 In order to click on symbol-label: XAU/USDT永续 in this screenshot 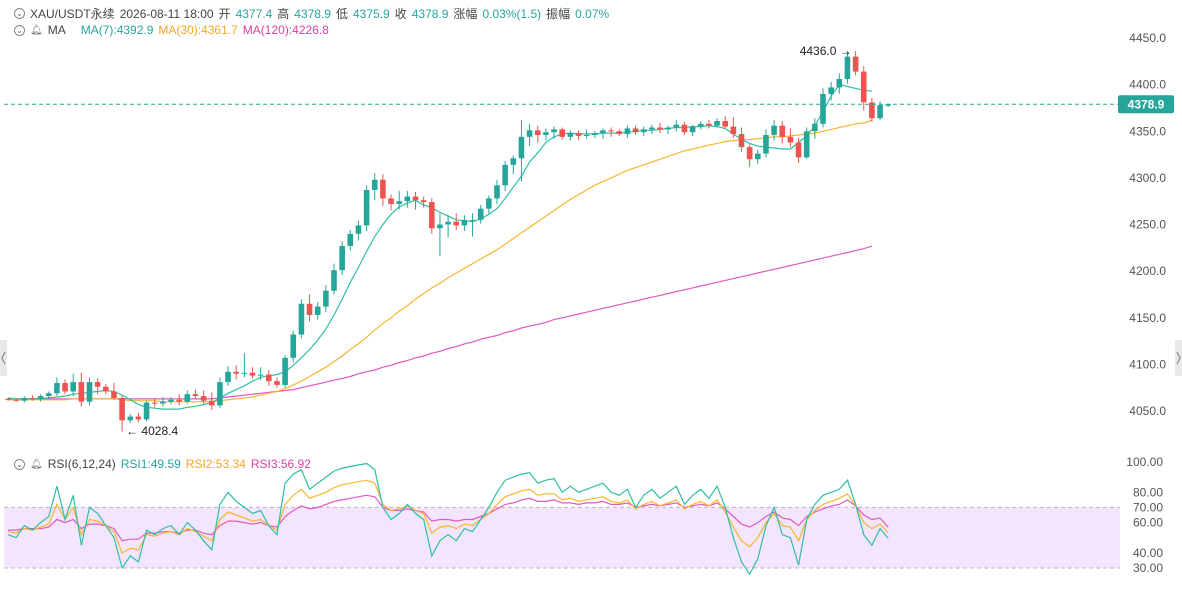, I will do `click(72, 14)`.